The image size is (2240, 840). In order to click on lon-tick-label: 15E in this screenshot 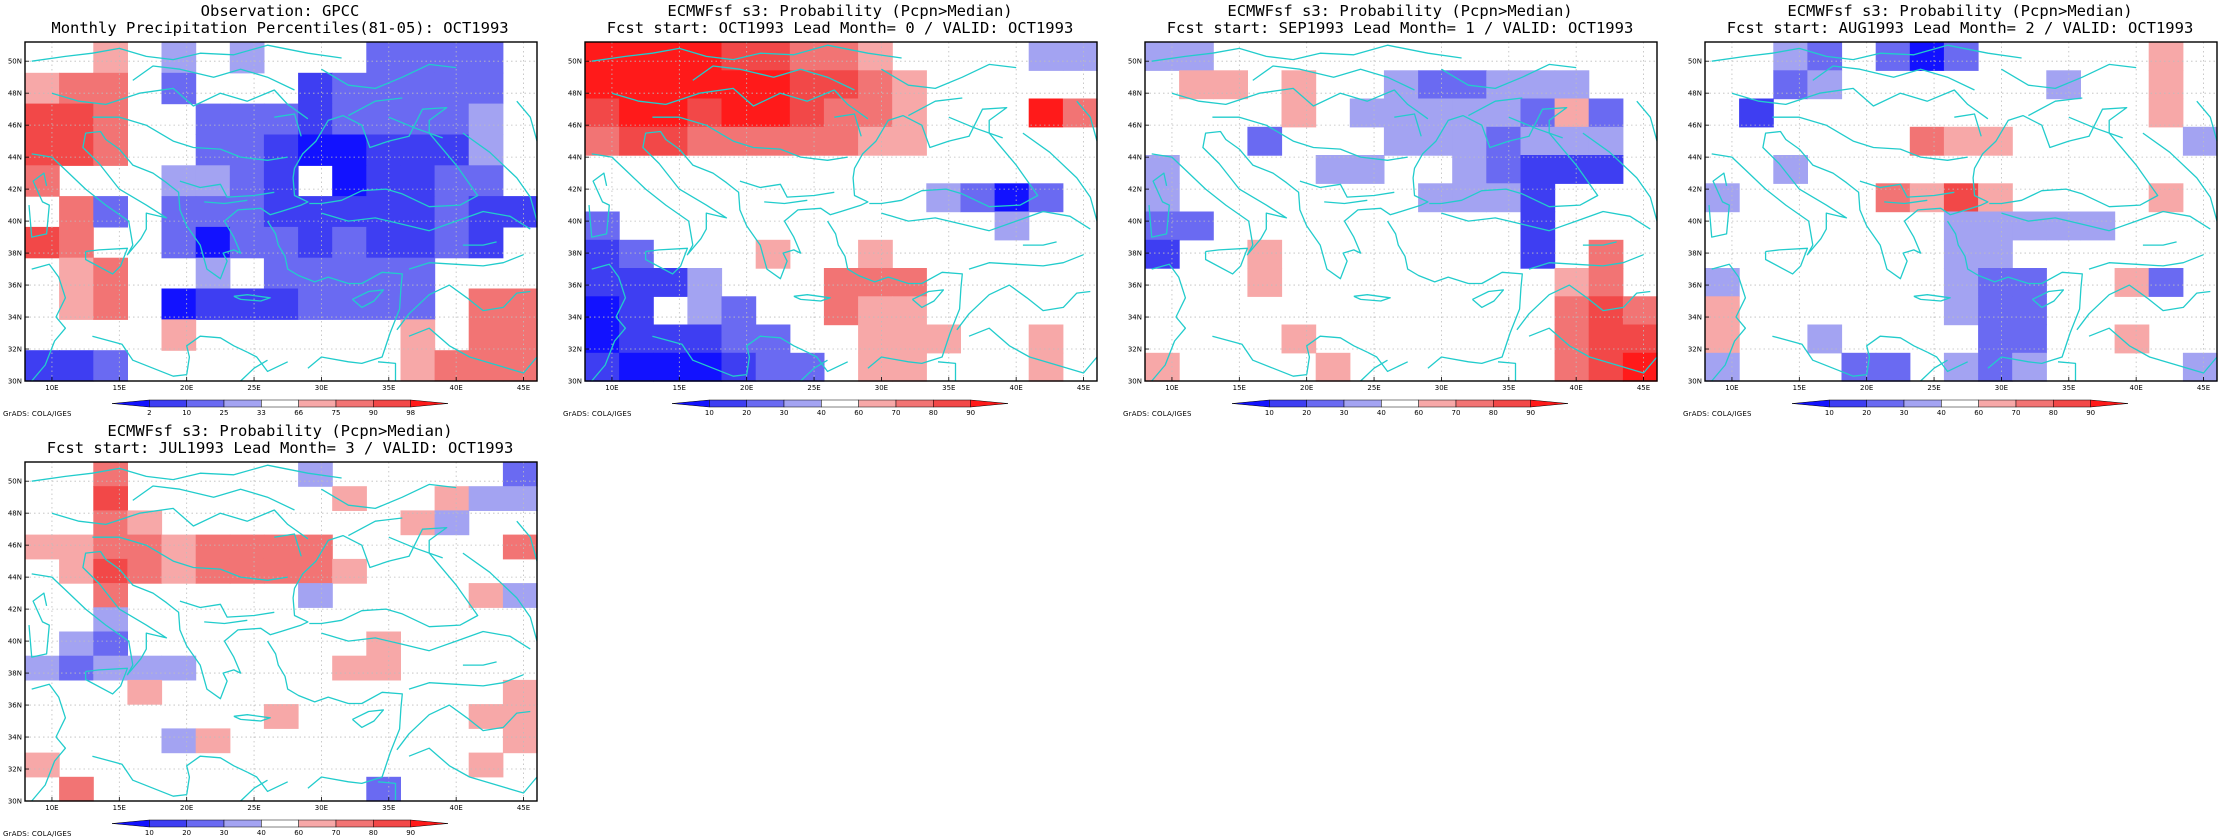, I will do `click(679, 388)`.